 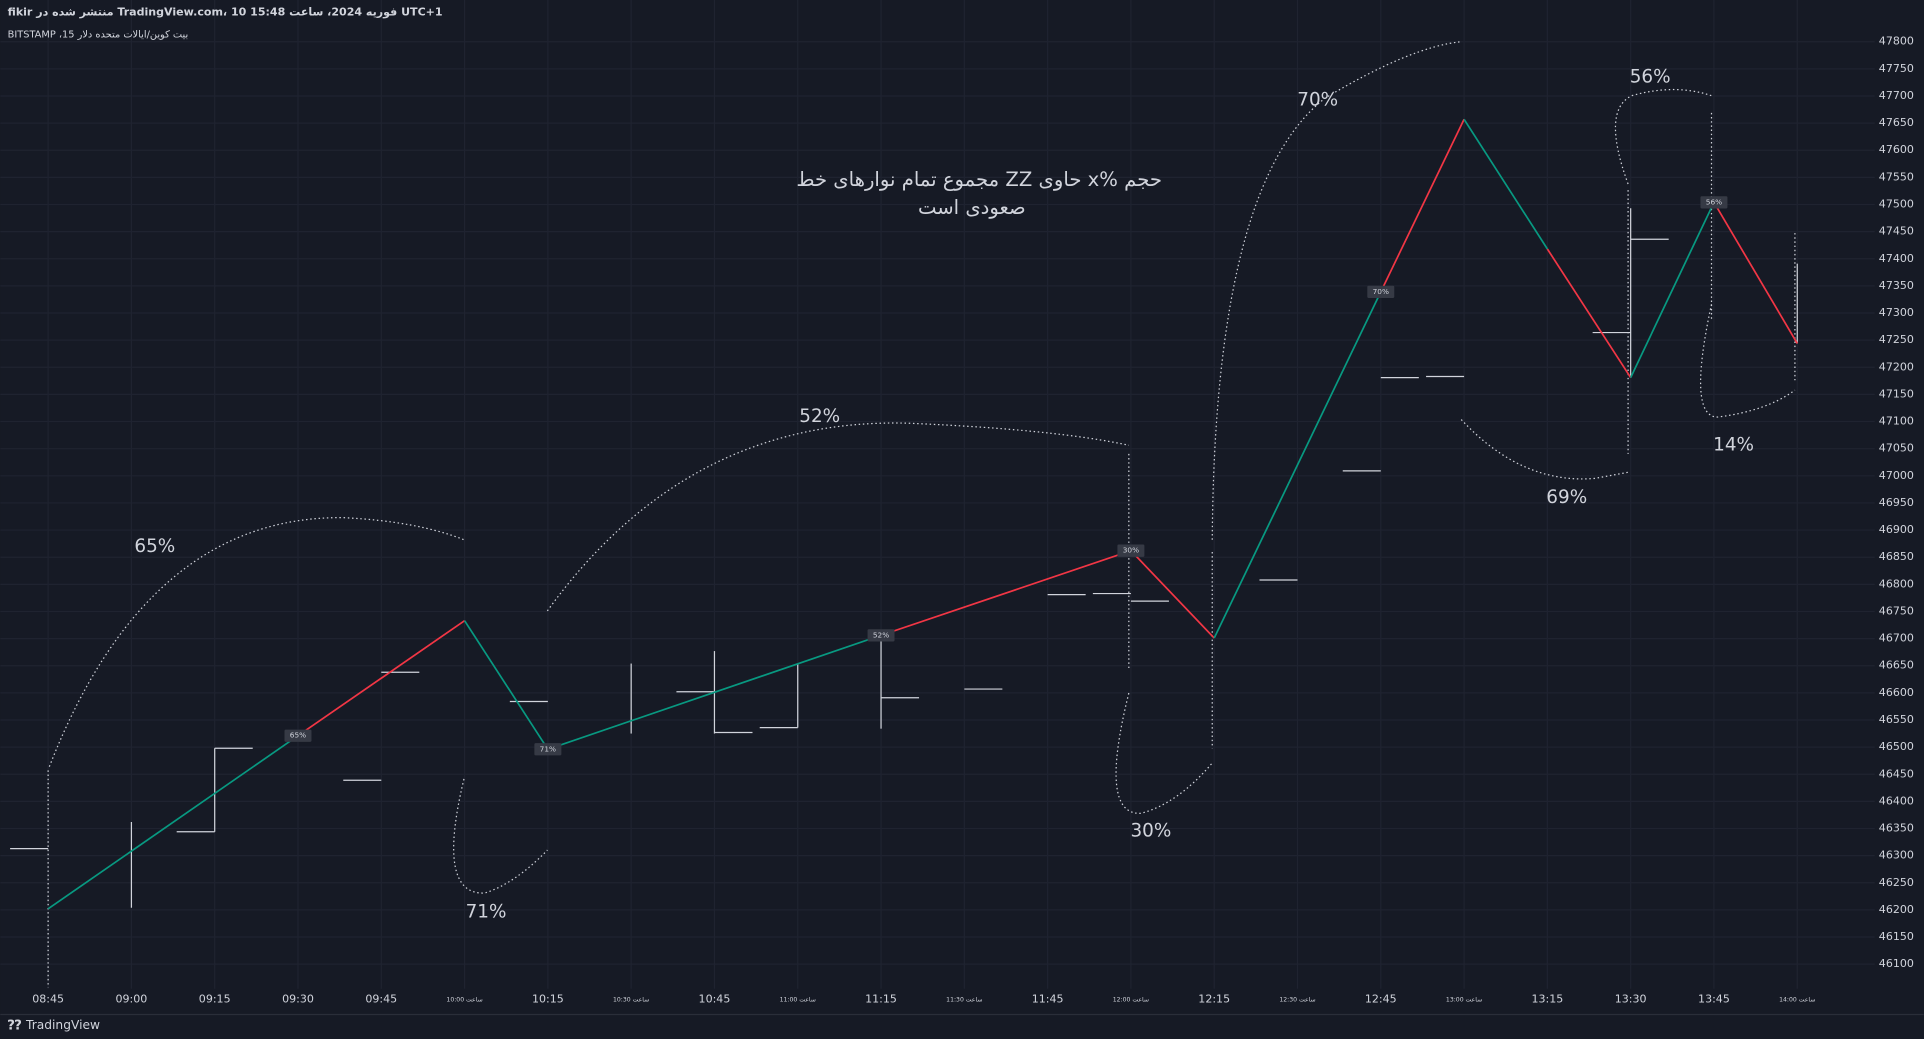 I want to click on x-tick-label: ساعت 10:00, so click(x=464, y=1000).